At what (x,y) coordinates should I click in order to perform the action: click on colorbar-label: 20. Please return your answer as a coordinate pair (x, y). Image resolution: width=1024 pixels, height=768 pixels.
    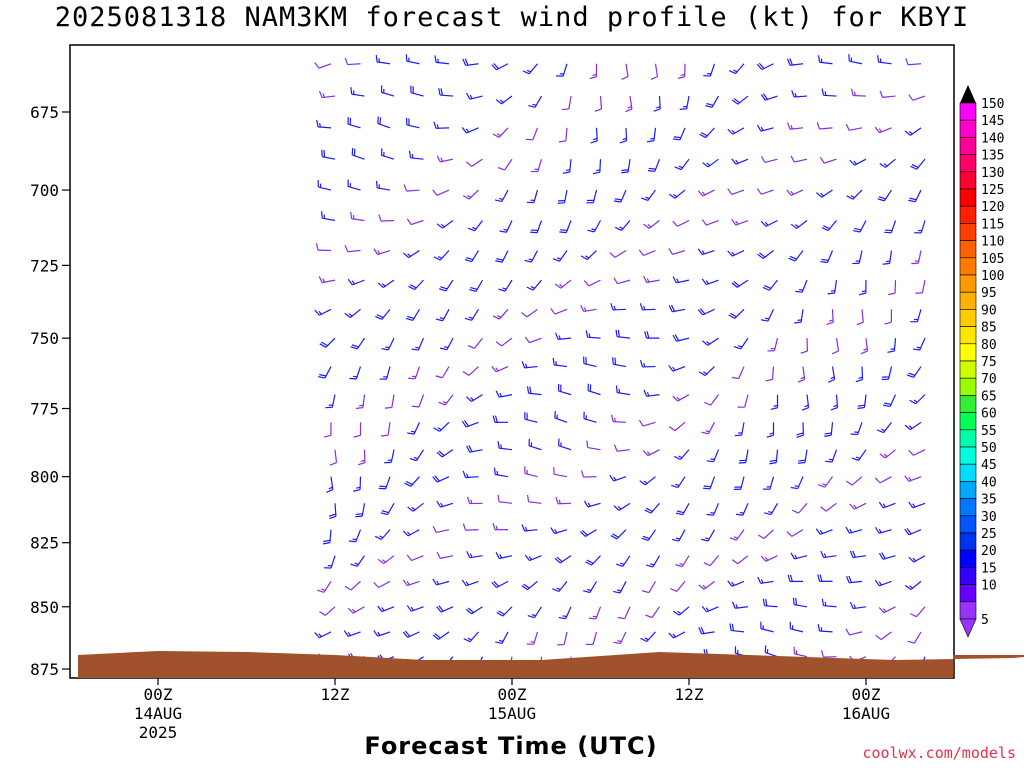
    Looking at the image, I should click on (989, 551).